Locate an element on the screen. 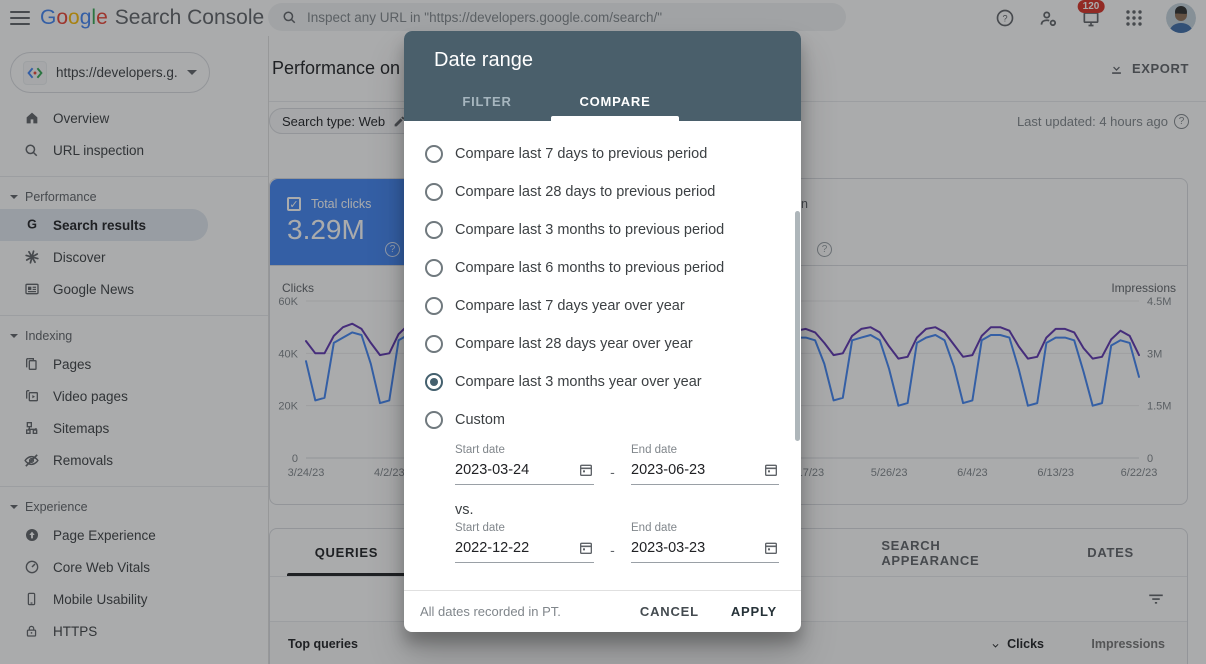 Image resolution: width=1206 pixels, height=664 pixels. radio-option-compare-last-28-days-to-previous-period: Compare last 28 days to previous period is located at coordinates (608, 192).